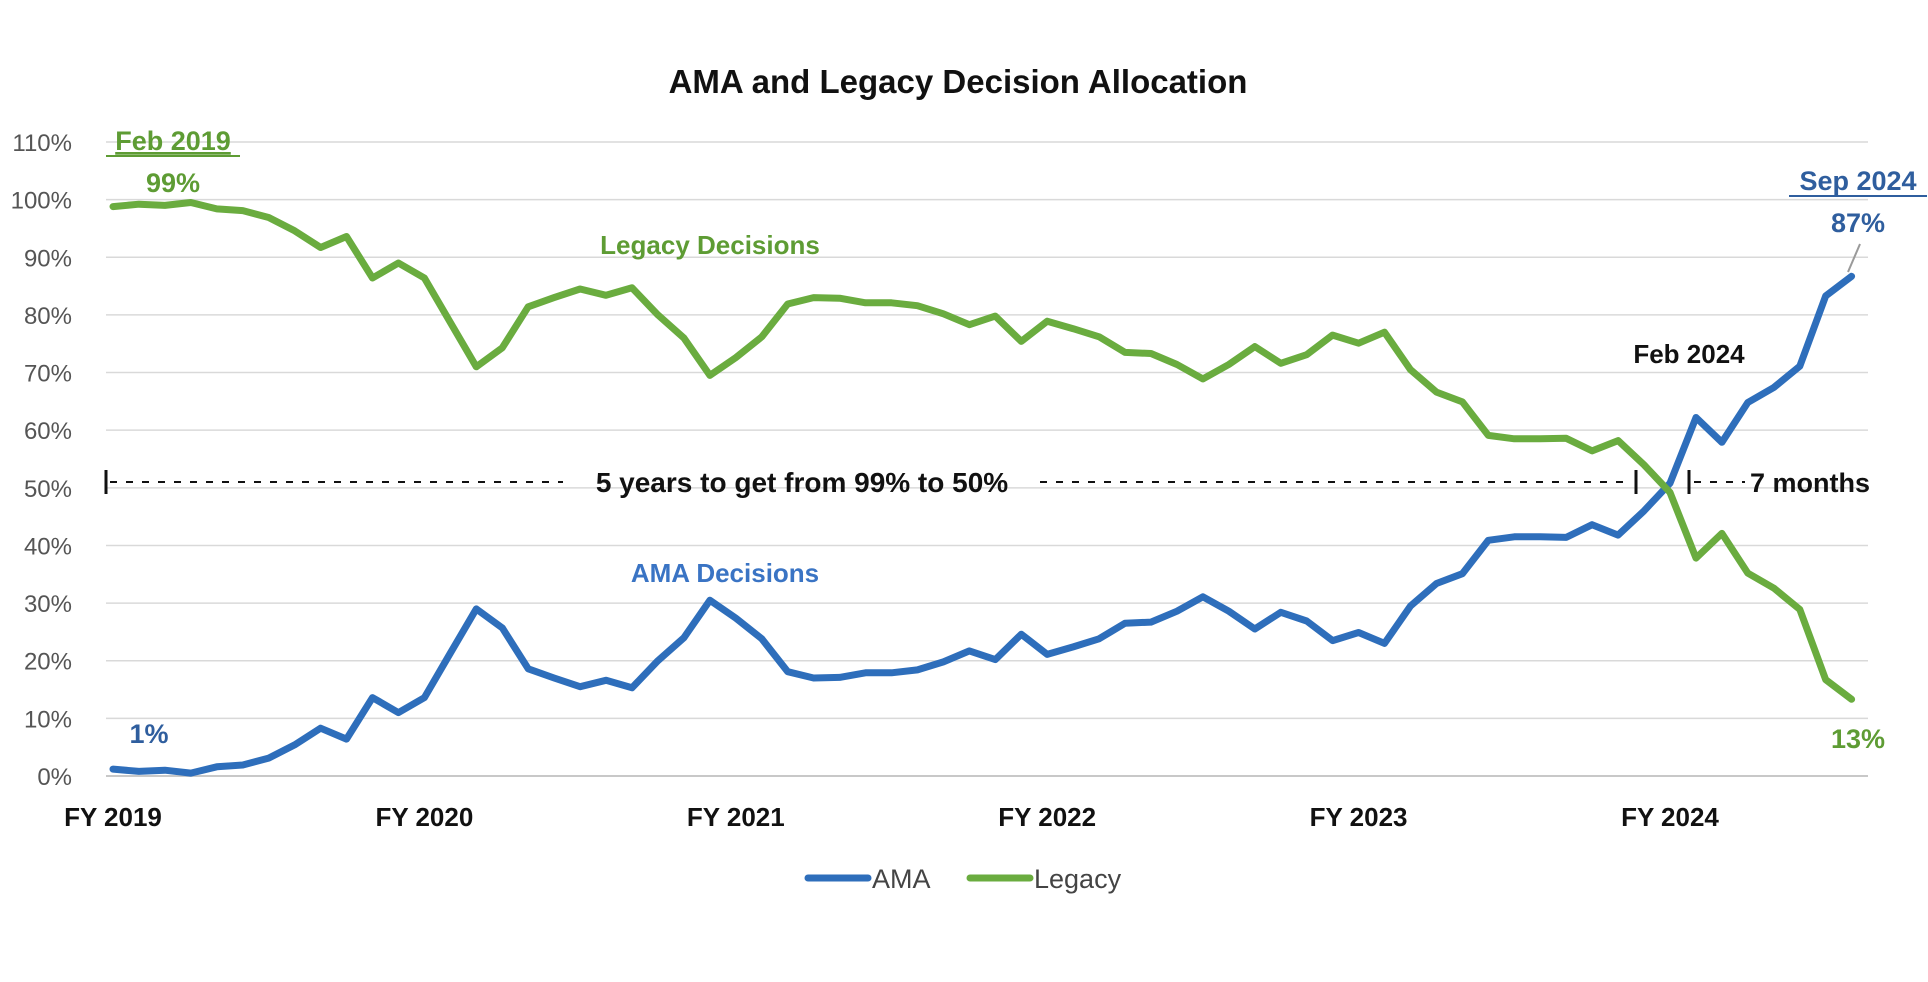 The image size is (1928, 982). I want to click on legend-label-legacy: Legacy, so click(1078, 879).